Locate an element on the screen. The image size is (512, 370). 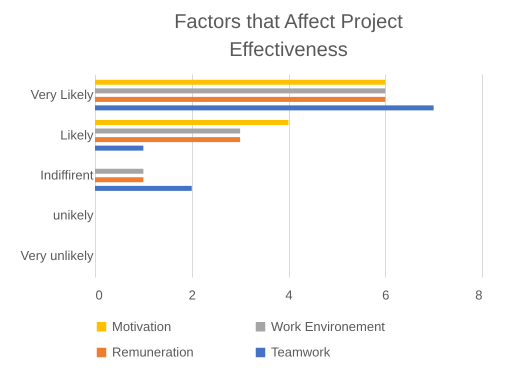
legend-label: Motivation is located at coordinates (142, 326).